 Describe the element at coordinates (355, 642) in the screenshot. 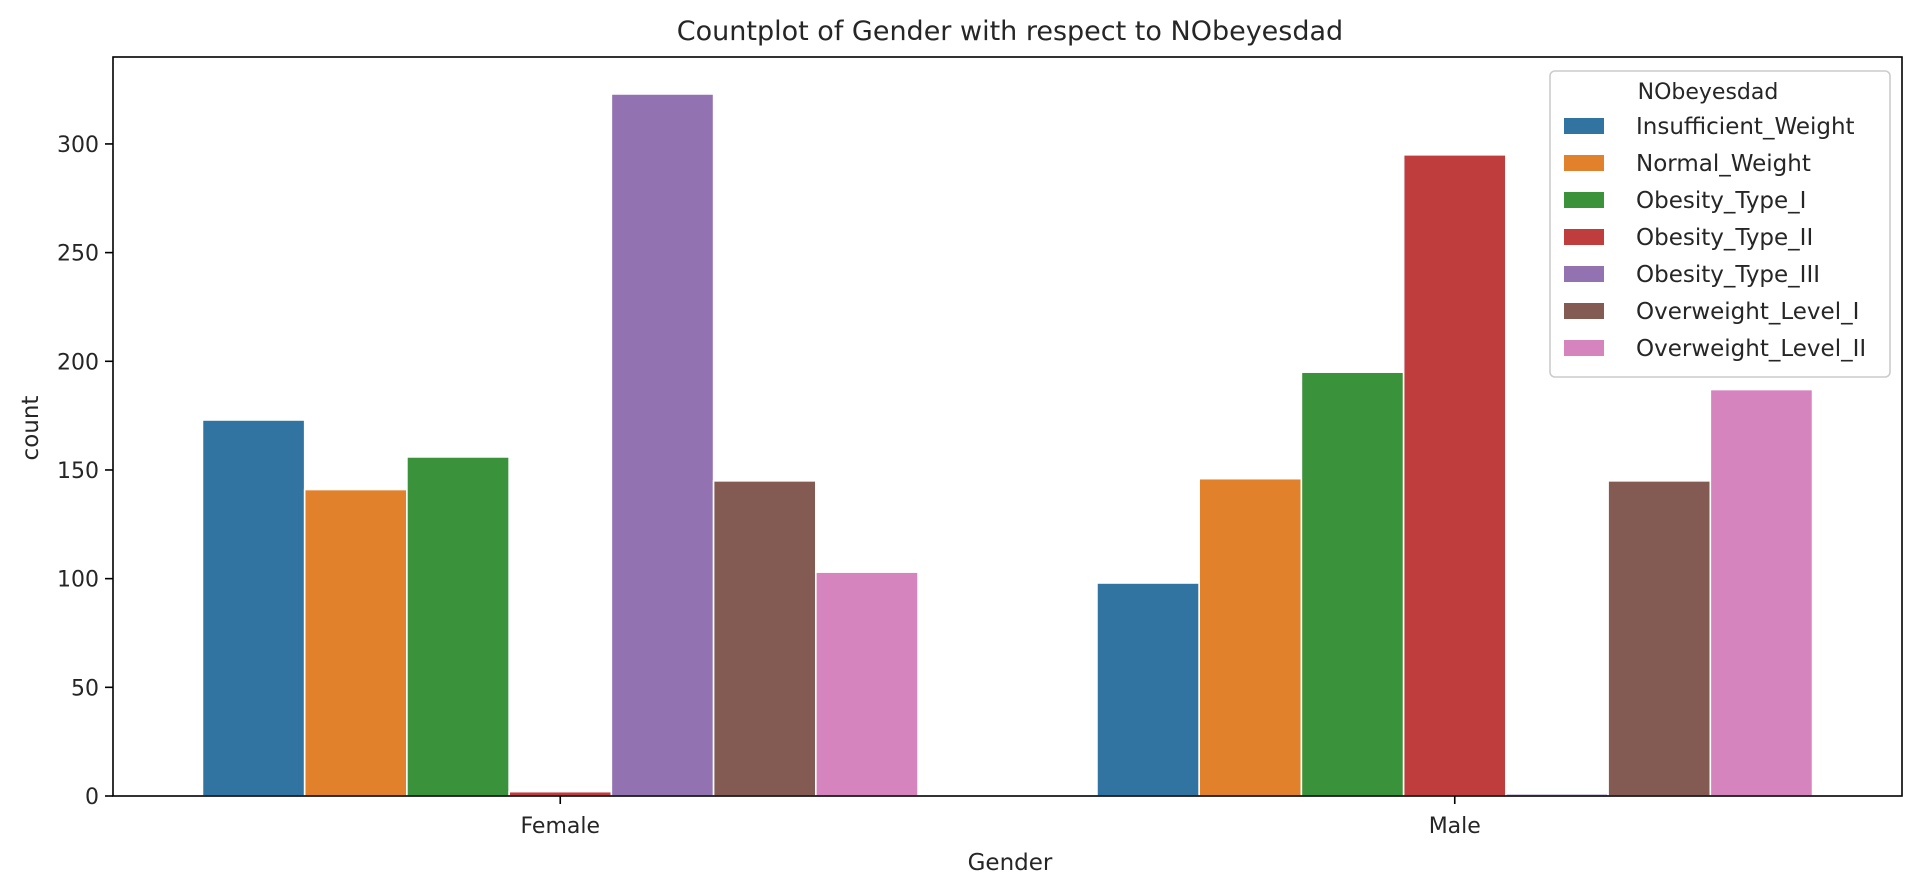

I see `bar-normal-weight-female` at that location.